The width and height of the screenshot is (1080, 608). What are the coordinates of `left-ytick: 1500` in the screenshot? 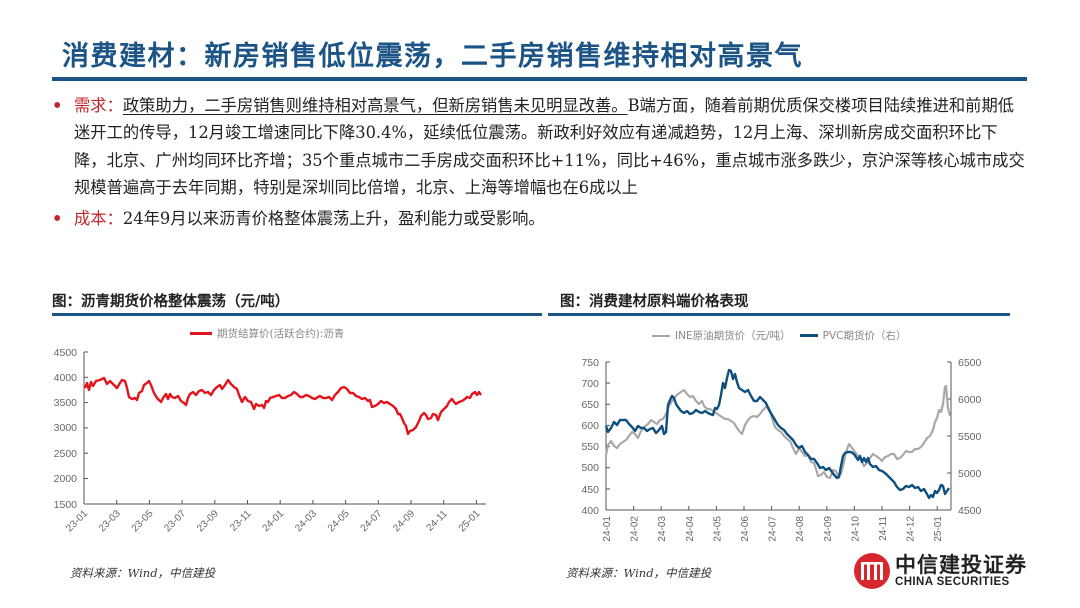 It's located at (66, 505).